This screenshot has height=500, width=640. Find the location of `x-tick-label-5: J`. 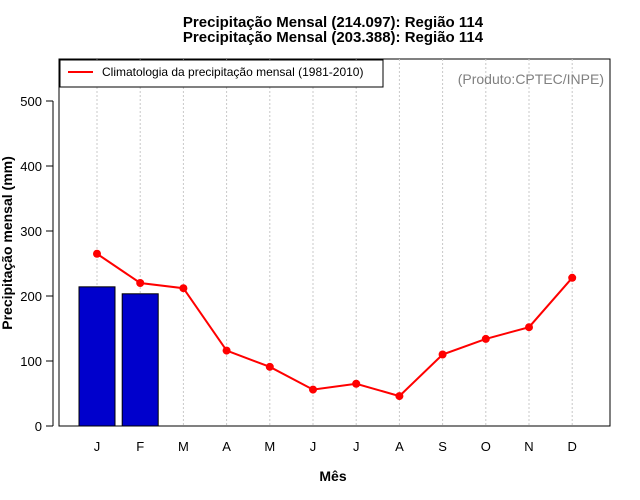

x-tick-label-5: J is located at coordinates (313, 446).